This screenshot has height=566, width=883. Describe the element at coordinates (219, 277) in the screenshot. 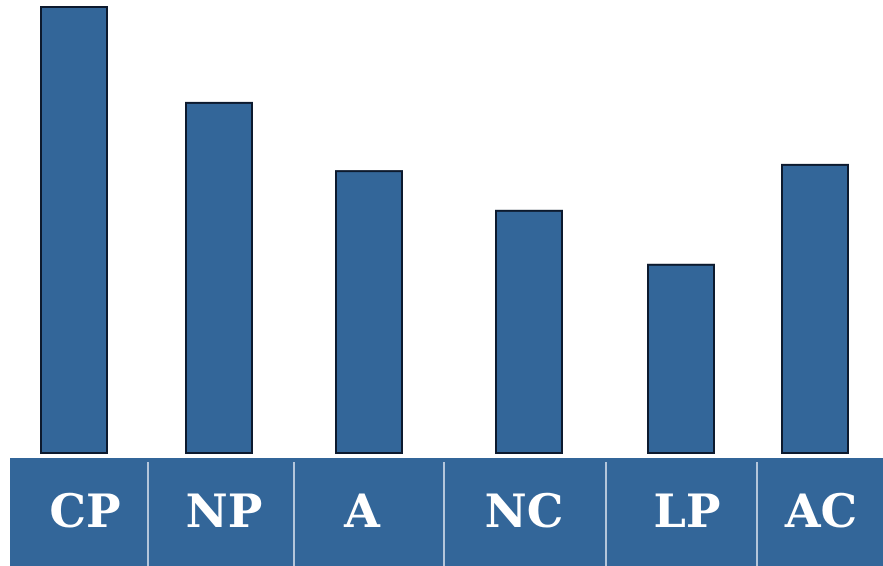

I see `bar-np` at that location.